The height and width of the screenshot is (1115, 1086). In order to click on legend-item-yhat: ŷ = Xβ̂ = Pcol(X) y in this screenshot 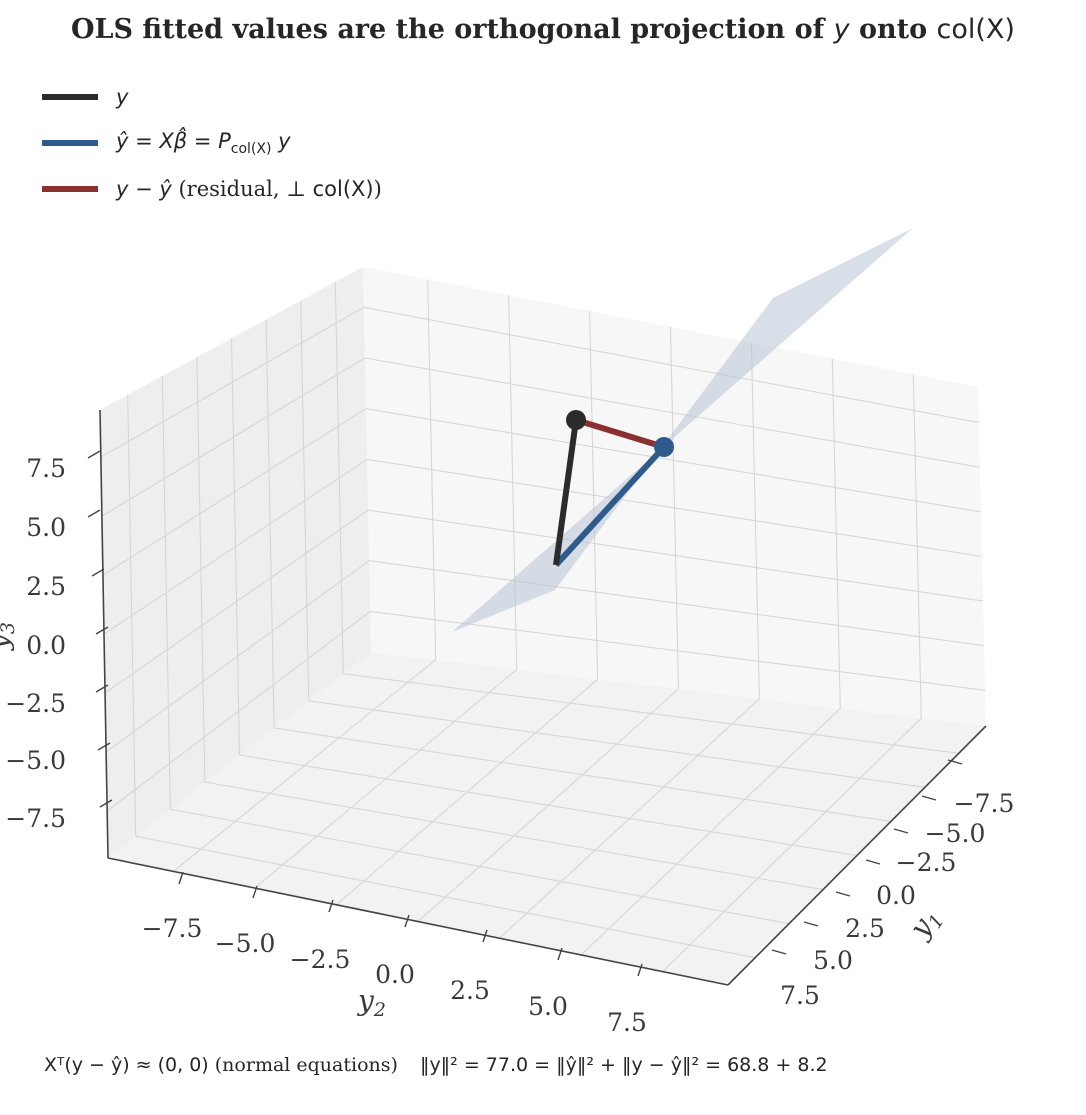, I will do `click(212, 143)`.